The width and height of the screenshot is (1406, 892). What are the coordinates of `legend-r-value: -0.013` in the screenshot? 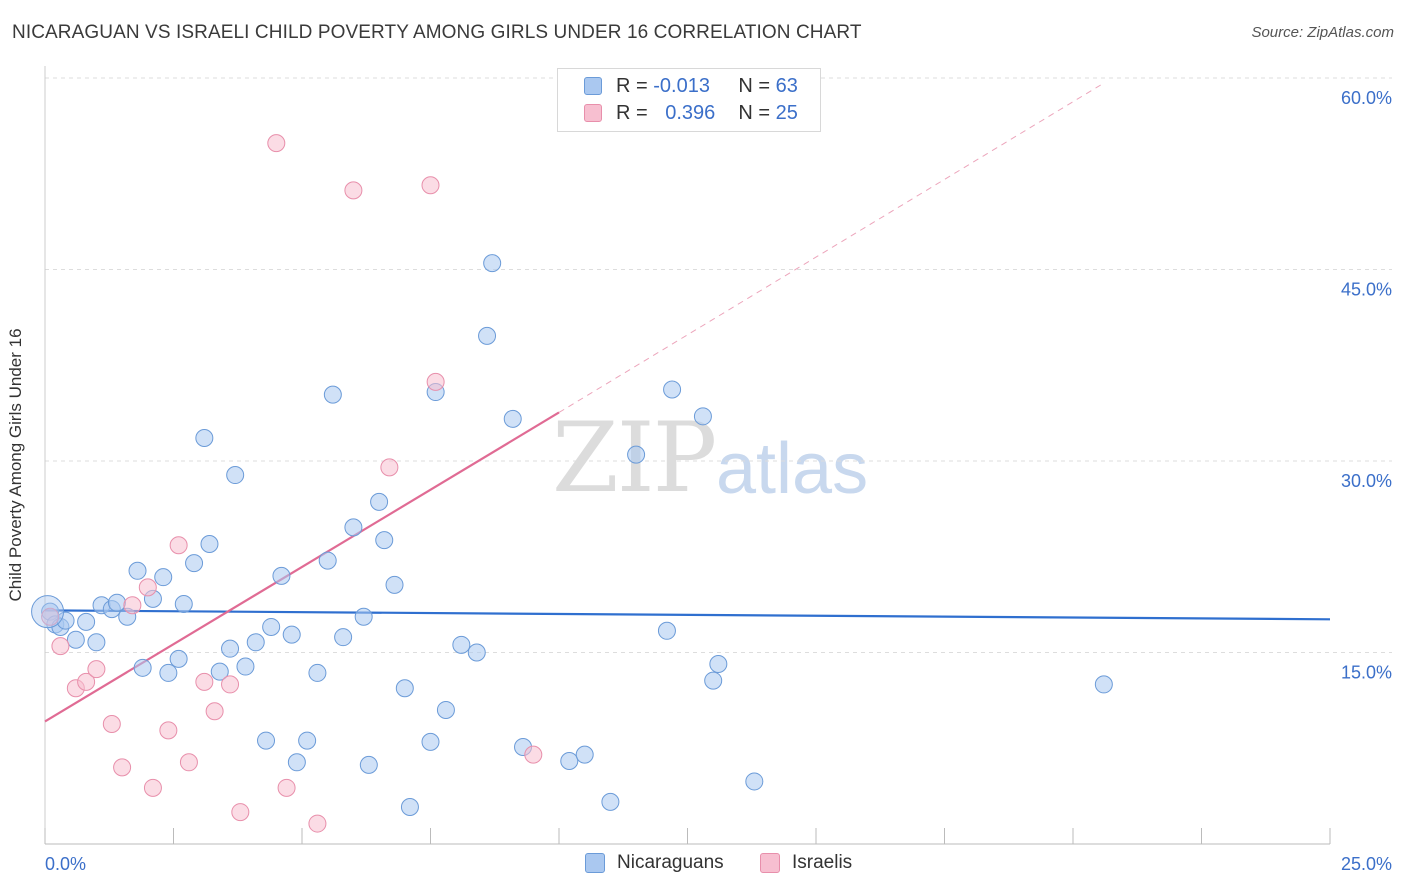 It's located at (681, 85).